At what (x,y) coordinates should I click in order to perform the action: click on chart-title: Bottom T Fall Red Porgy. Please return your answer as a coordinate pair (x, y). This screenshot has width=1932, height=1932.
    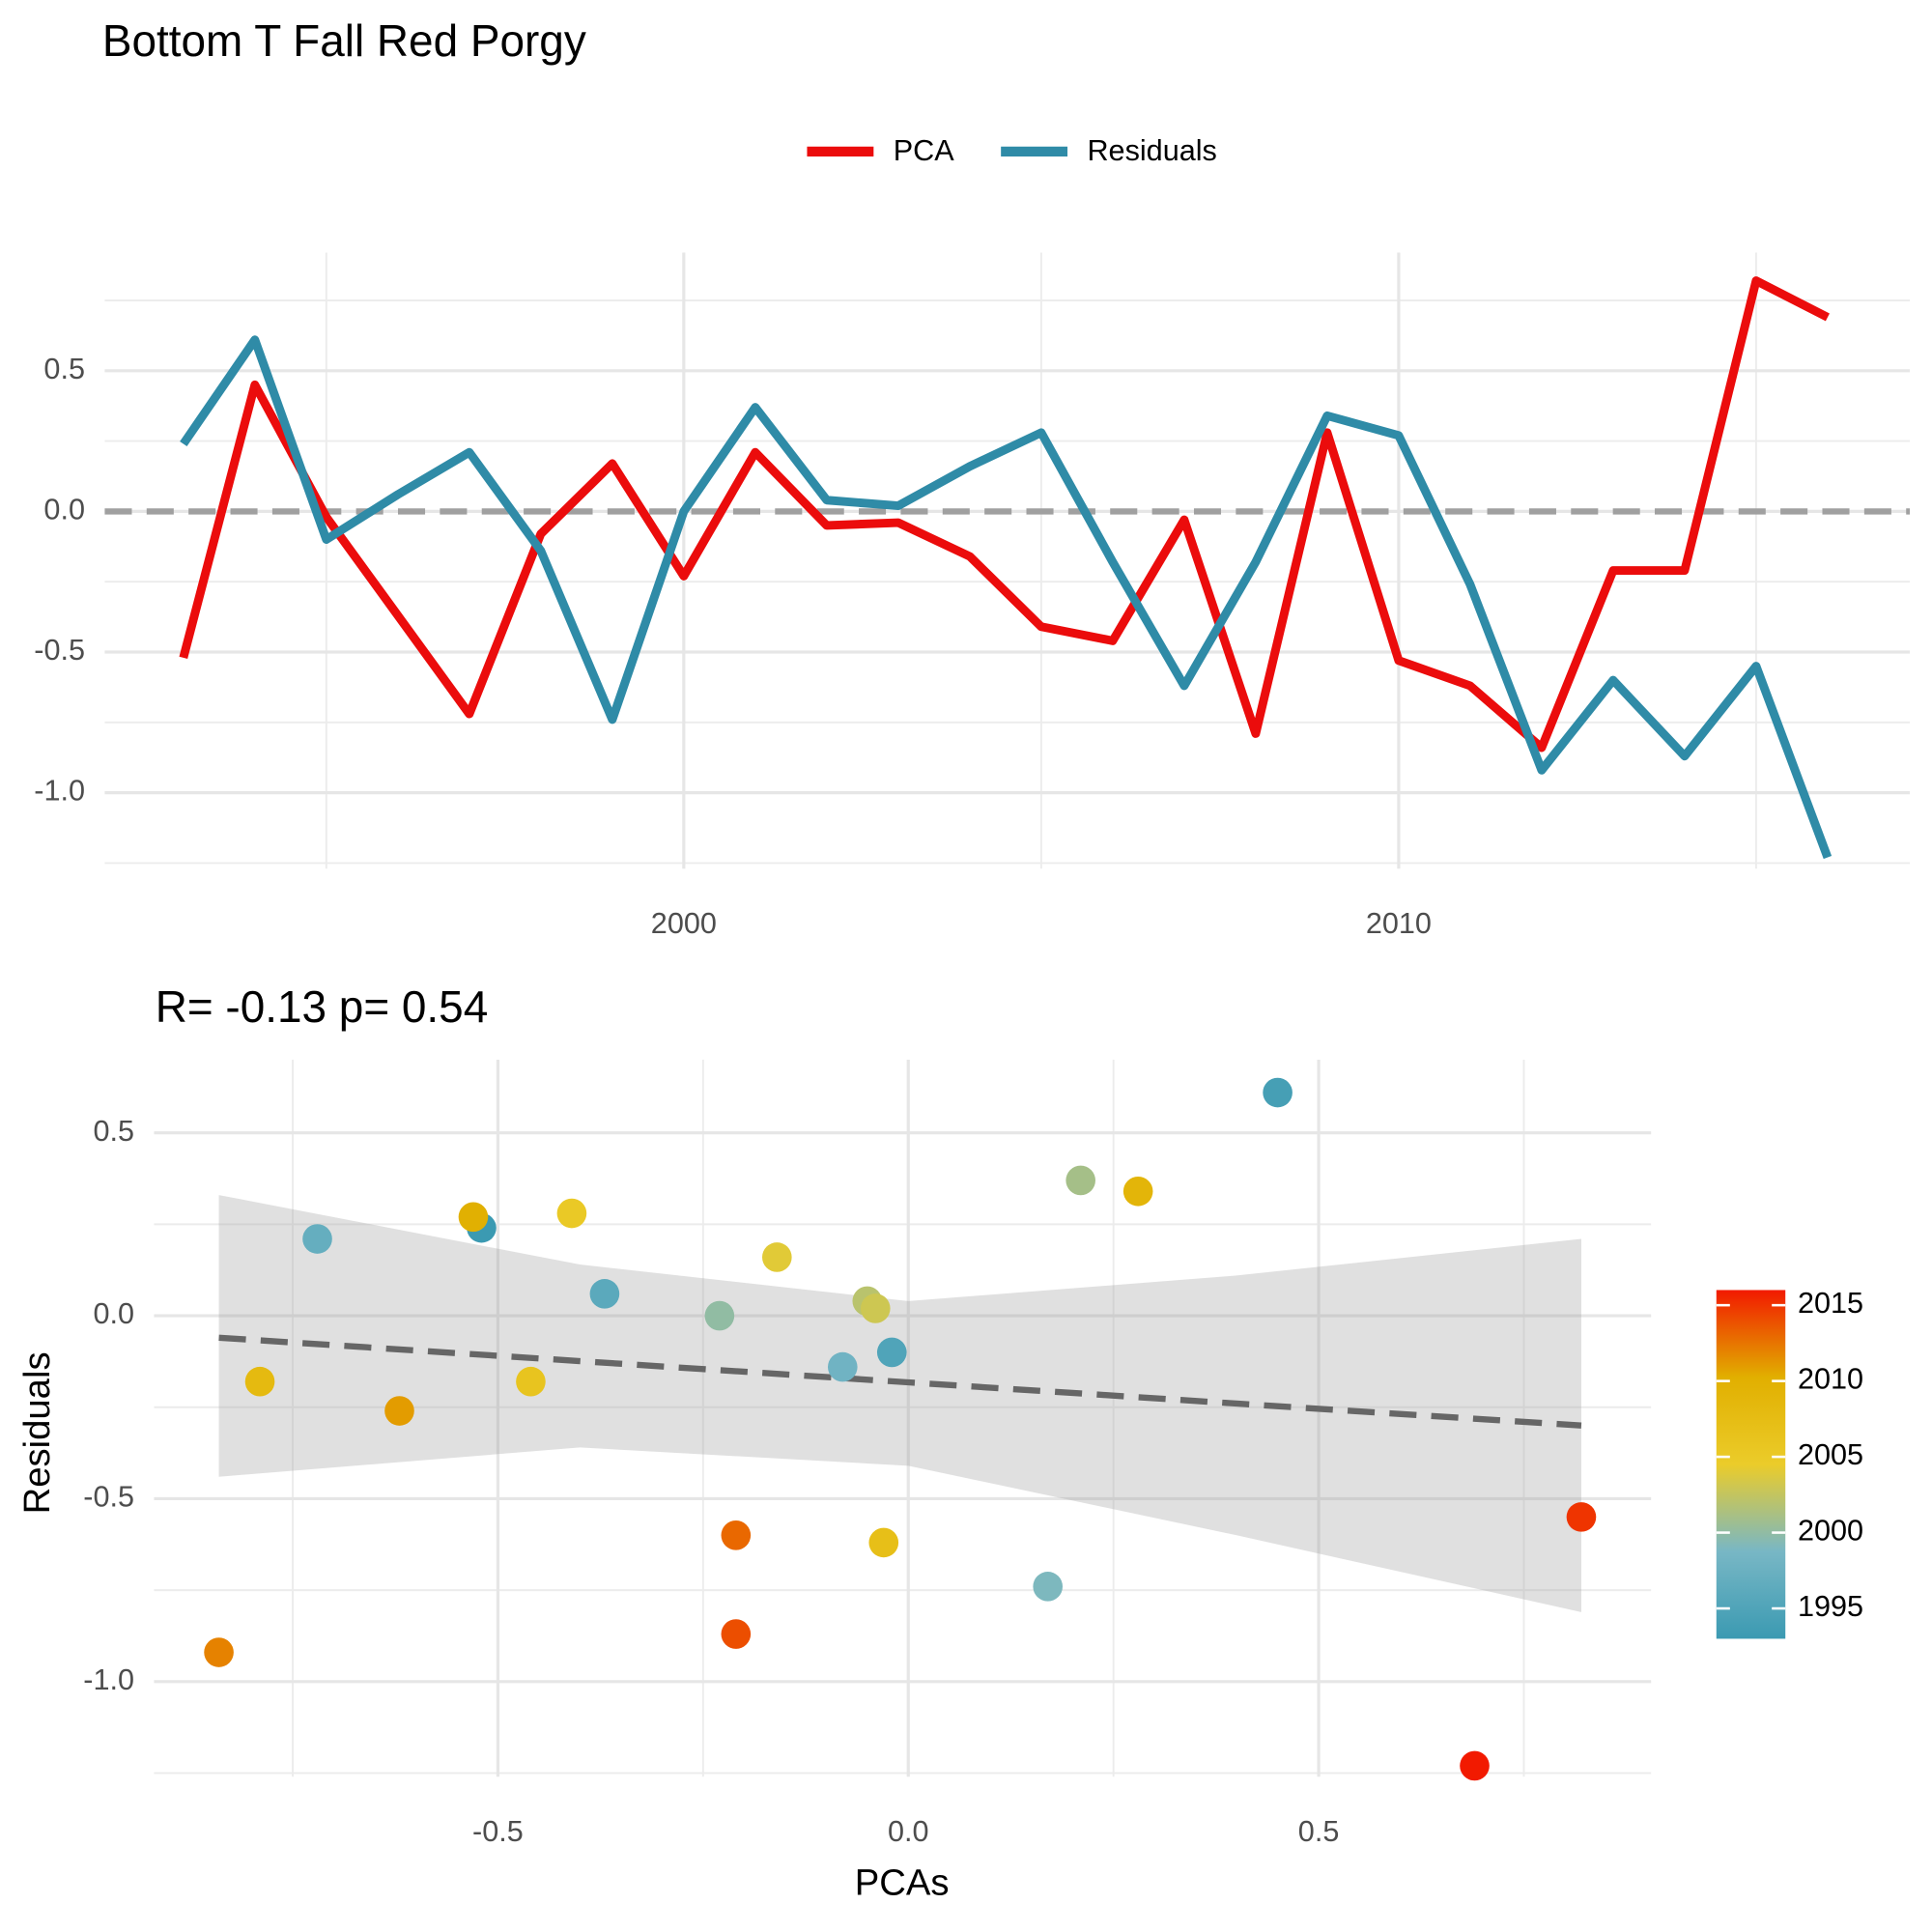
    Looking at the image, I should click on (344, 40).